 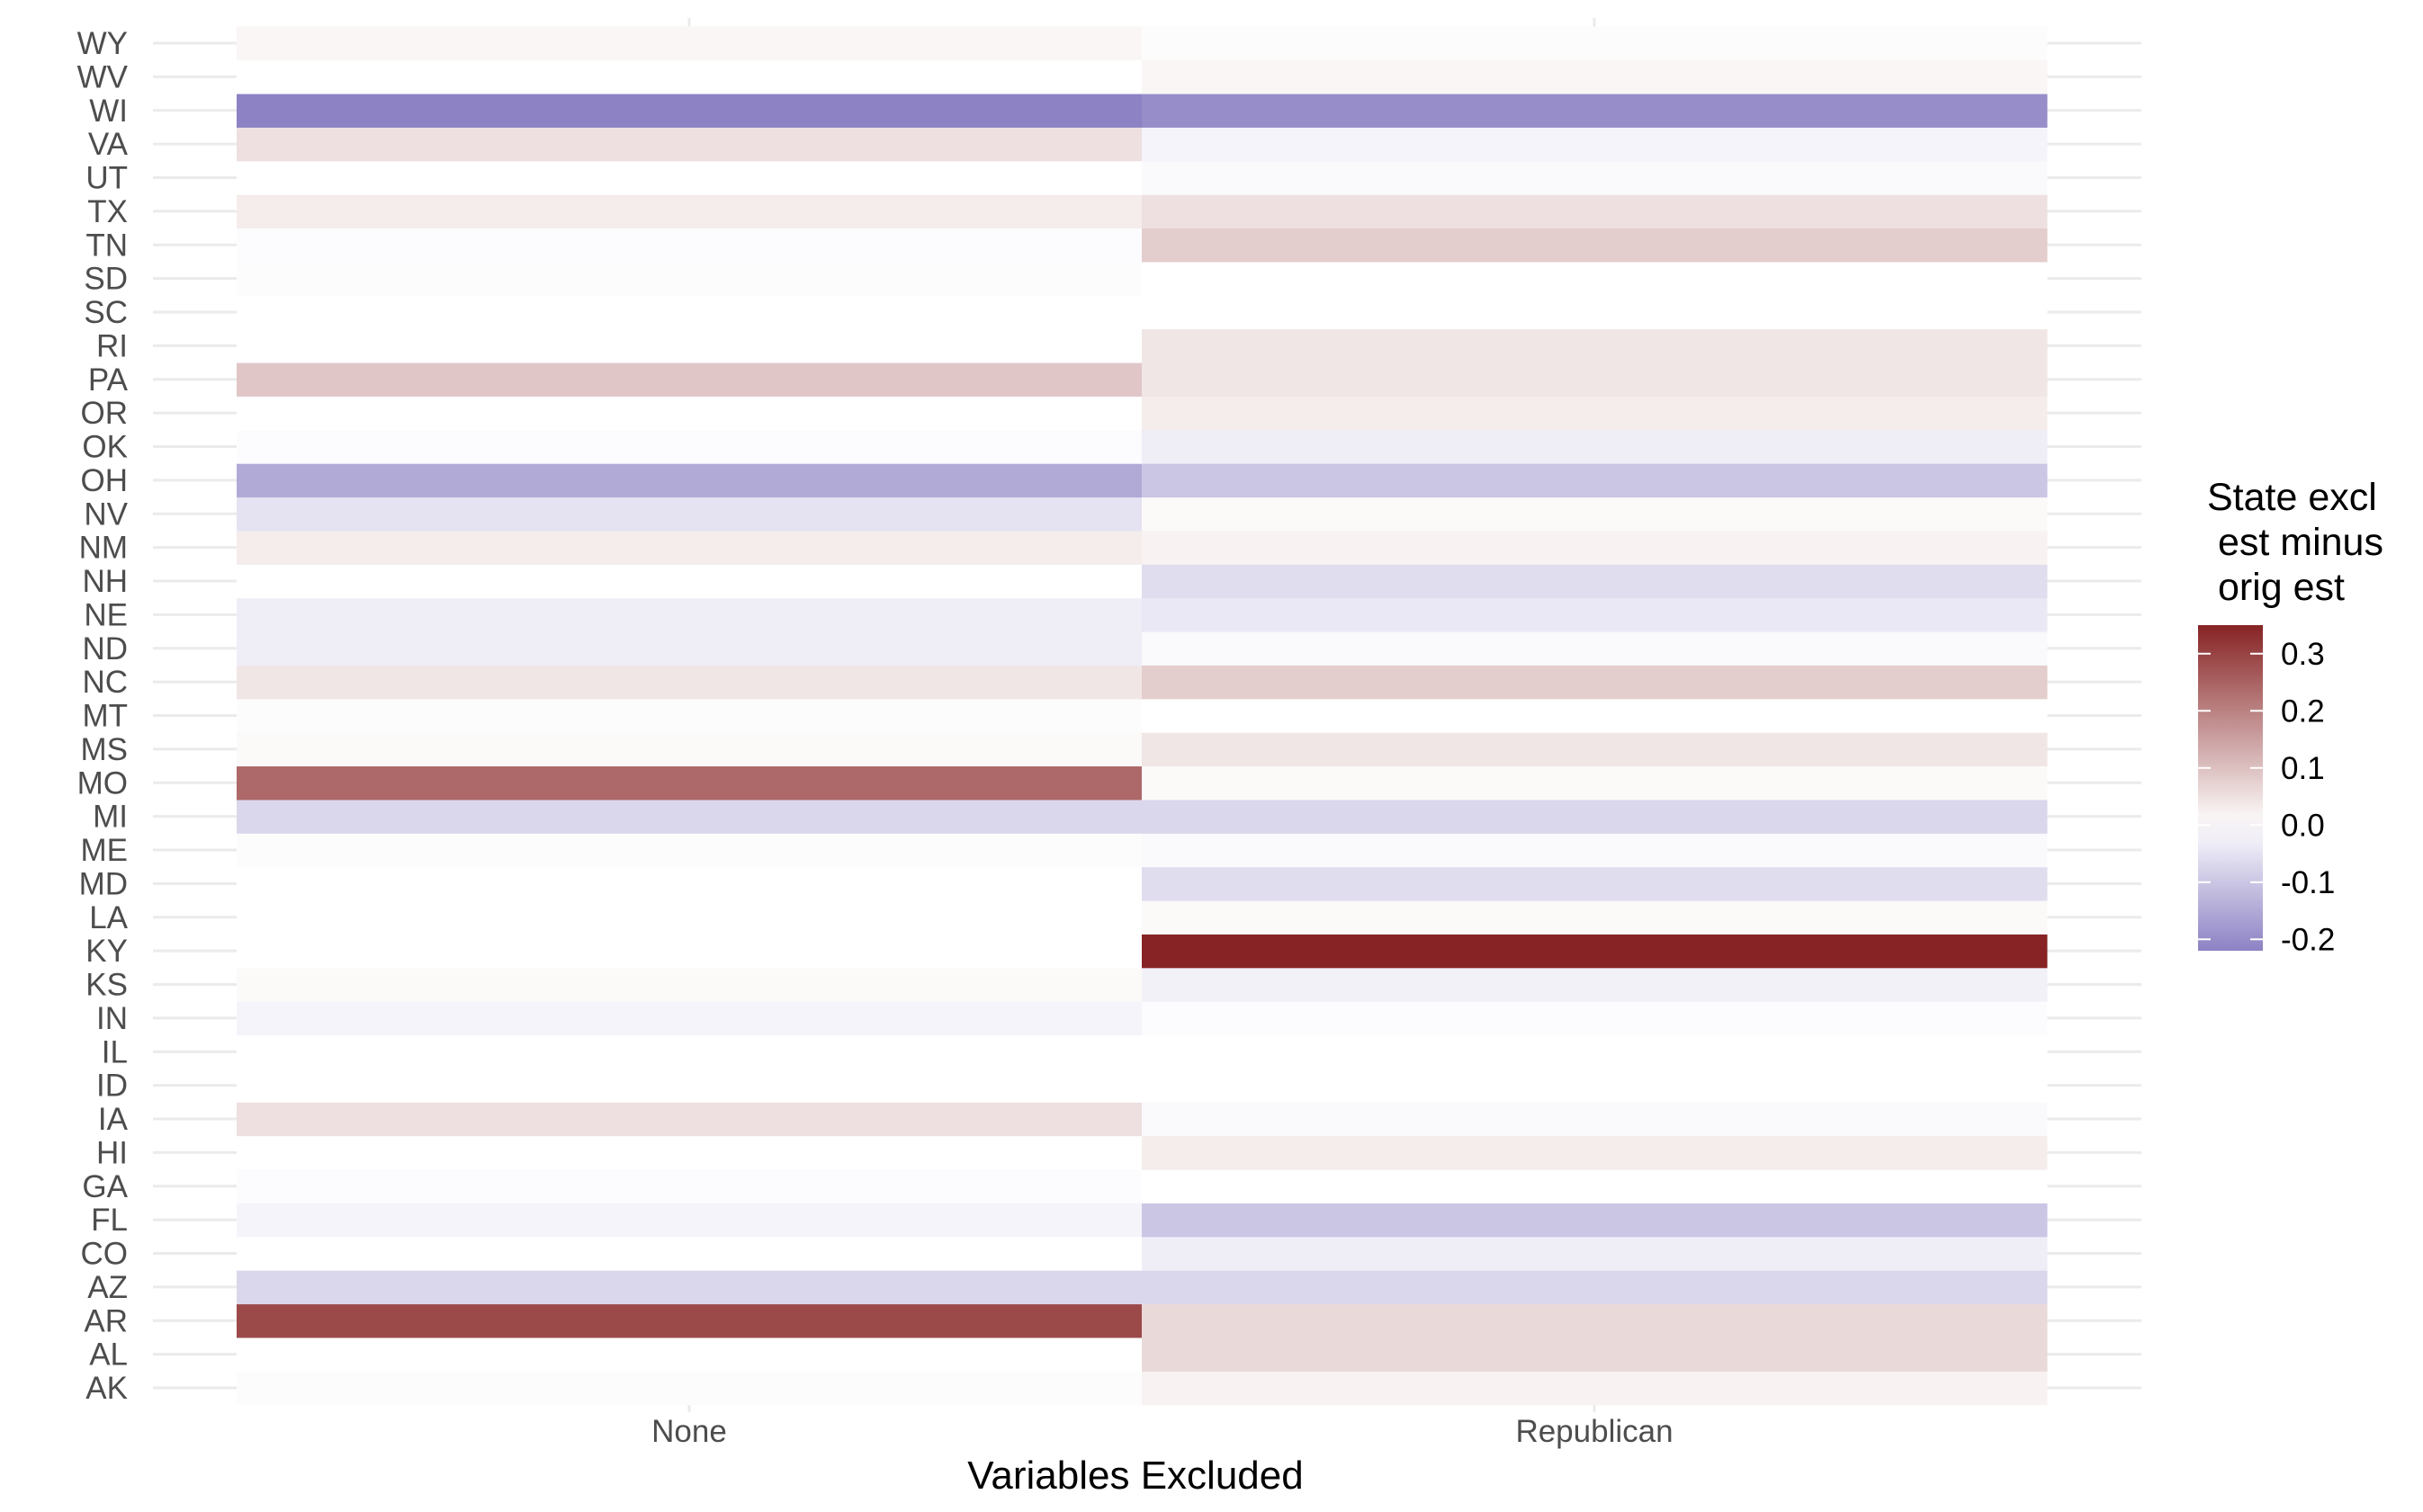 What do you see at coordinates (105, 749) in the screenshot?
I see `y-tick-label-ms: MS` at bounding box center [105, 749].